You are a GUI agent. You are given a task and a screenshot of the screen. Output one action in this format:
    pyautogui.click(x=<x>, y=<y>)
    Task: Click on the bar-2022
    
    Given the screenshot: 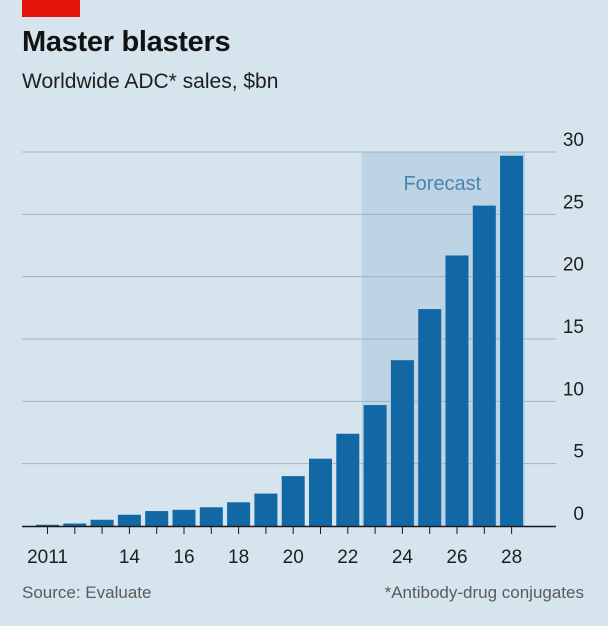 What is the action you would take?
    pyautogui.click(x=348, y=479)
    